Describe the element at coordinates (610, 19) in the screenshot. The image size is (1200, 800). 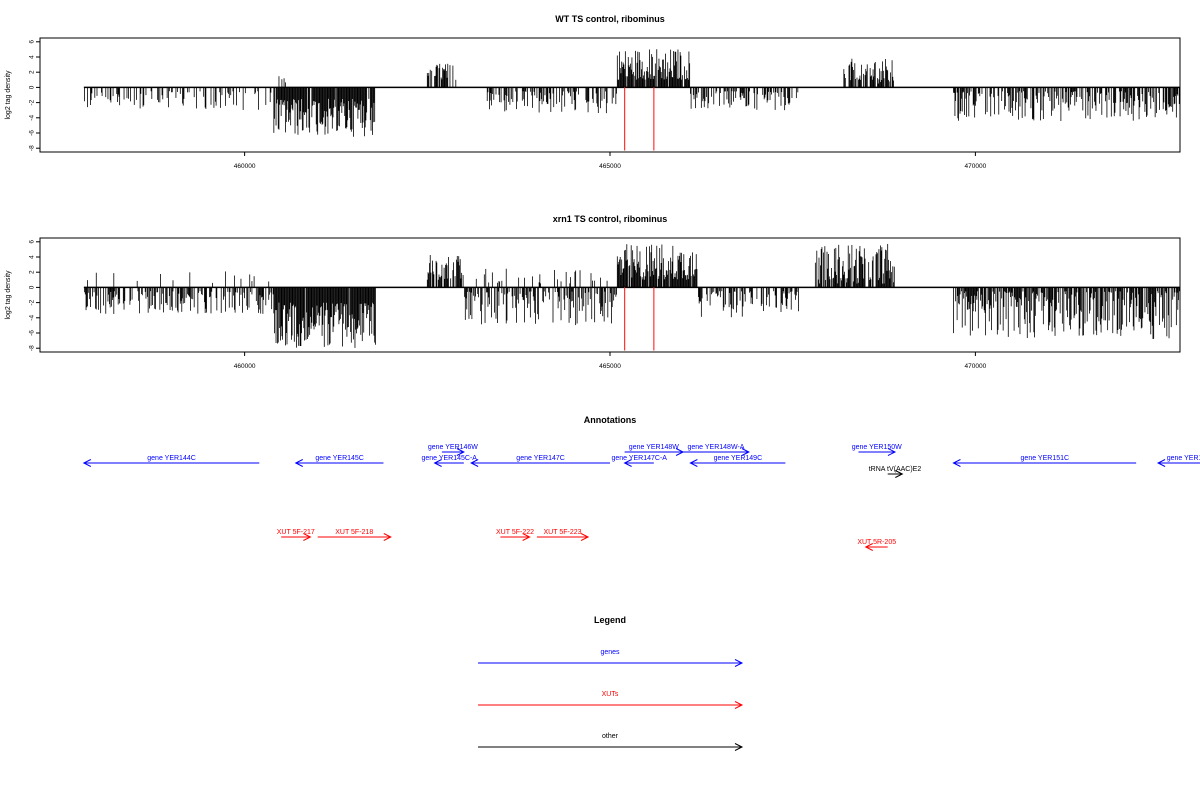
I see `panel-title: WT TS control, ribominus` at that location.